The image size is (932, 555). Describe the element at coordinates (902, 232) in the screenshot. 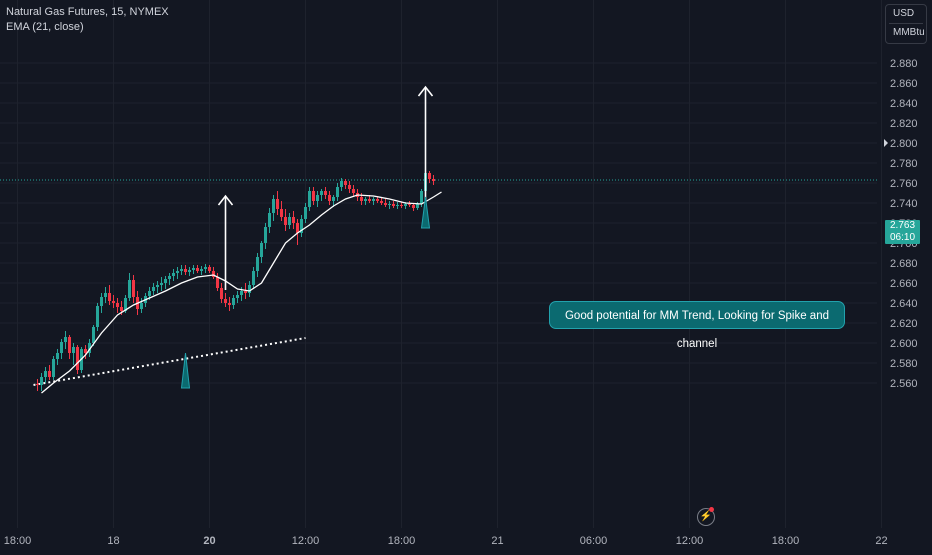

I see `last-price-tag: 2.763 06:10` at that location.